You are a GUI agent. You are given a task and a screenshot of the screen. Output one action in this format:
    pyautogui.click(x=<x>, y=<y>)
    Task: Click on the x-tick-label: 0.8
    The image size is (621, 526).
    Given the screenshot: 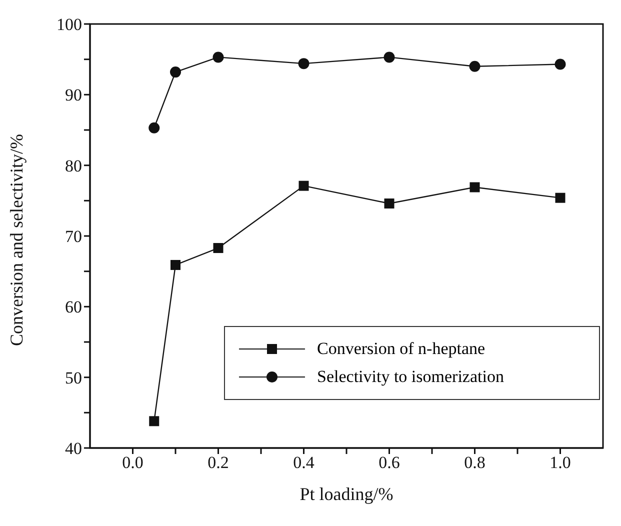 What is the action you would take?
    pyautogui.click(x=475, y=462)
    